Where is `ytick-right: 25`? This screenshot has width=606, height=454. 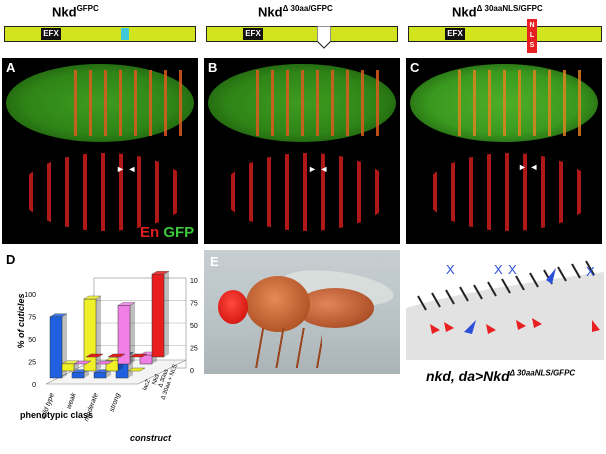
ytick-right: 25 is located at coordinates (194, 349).